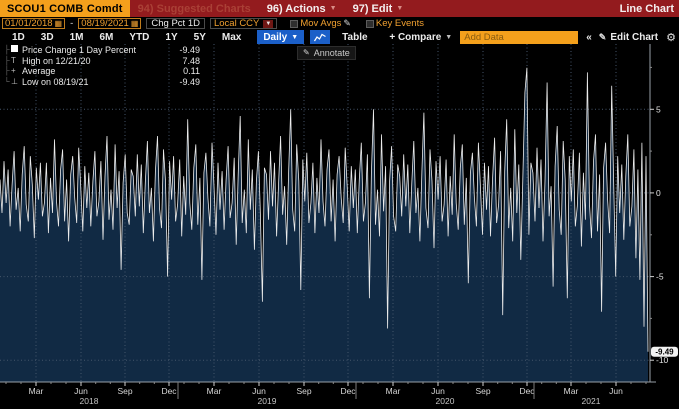  I want to click on range-button-max: Max, so click(231, 37).